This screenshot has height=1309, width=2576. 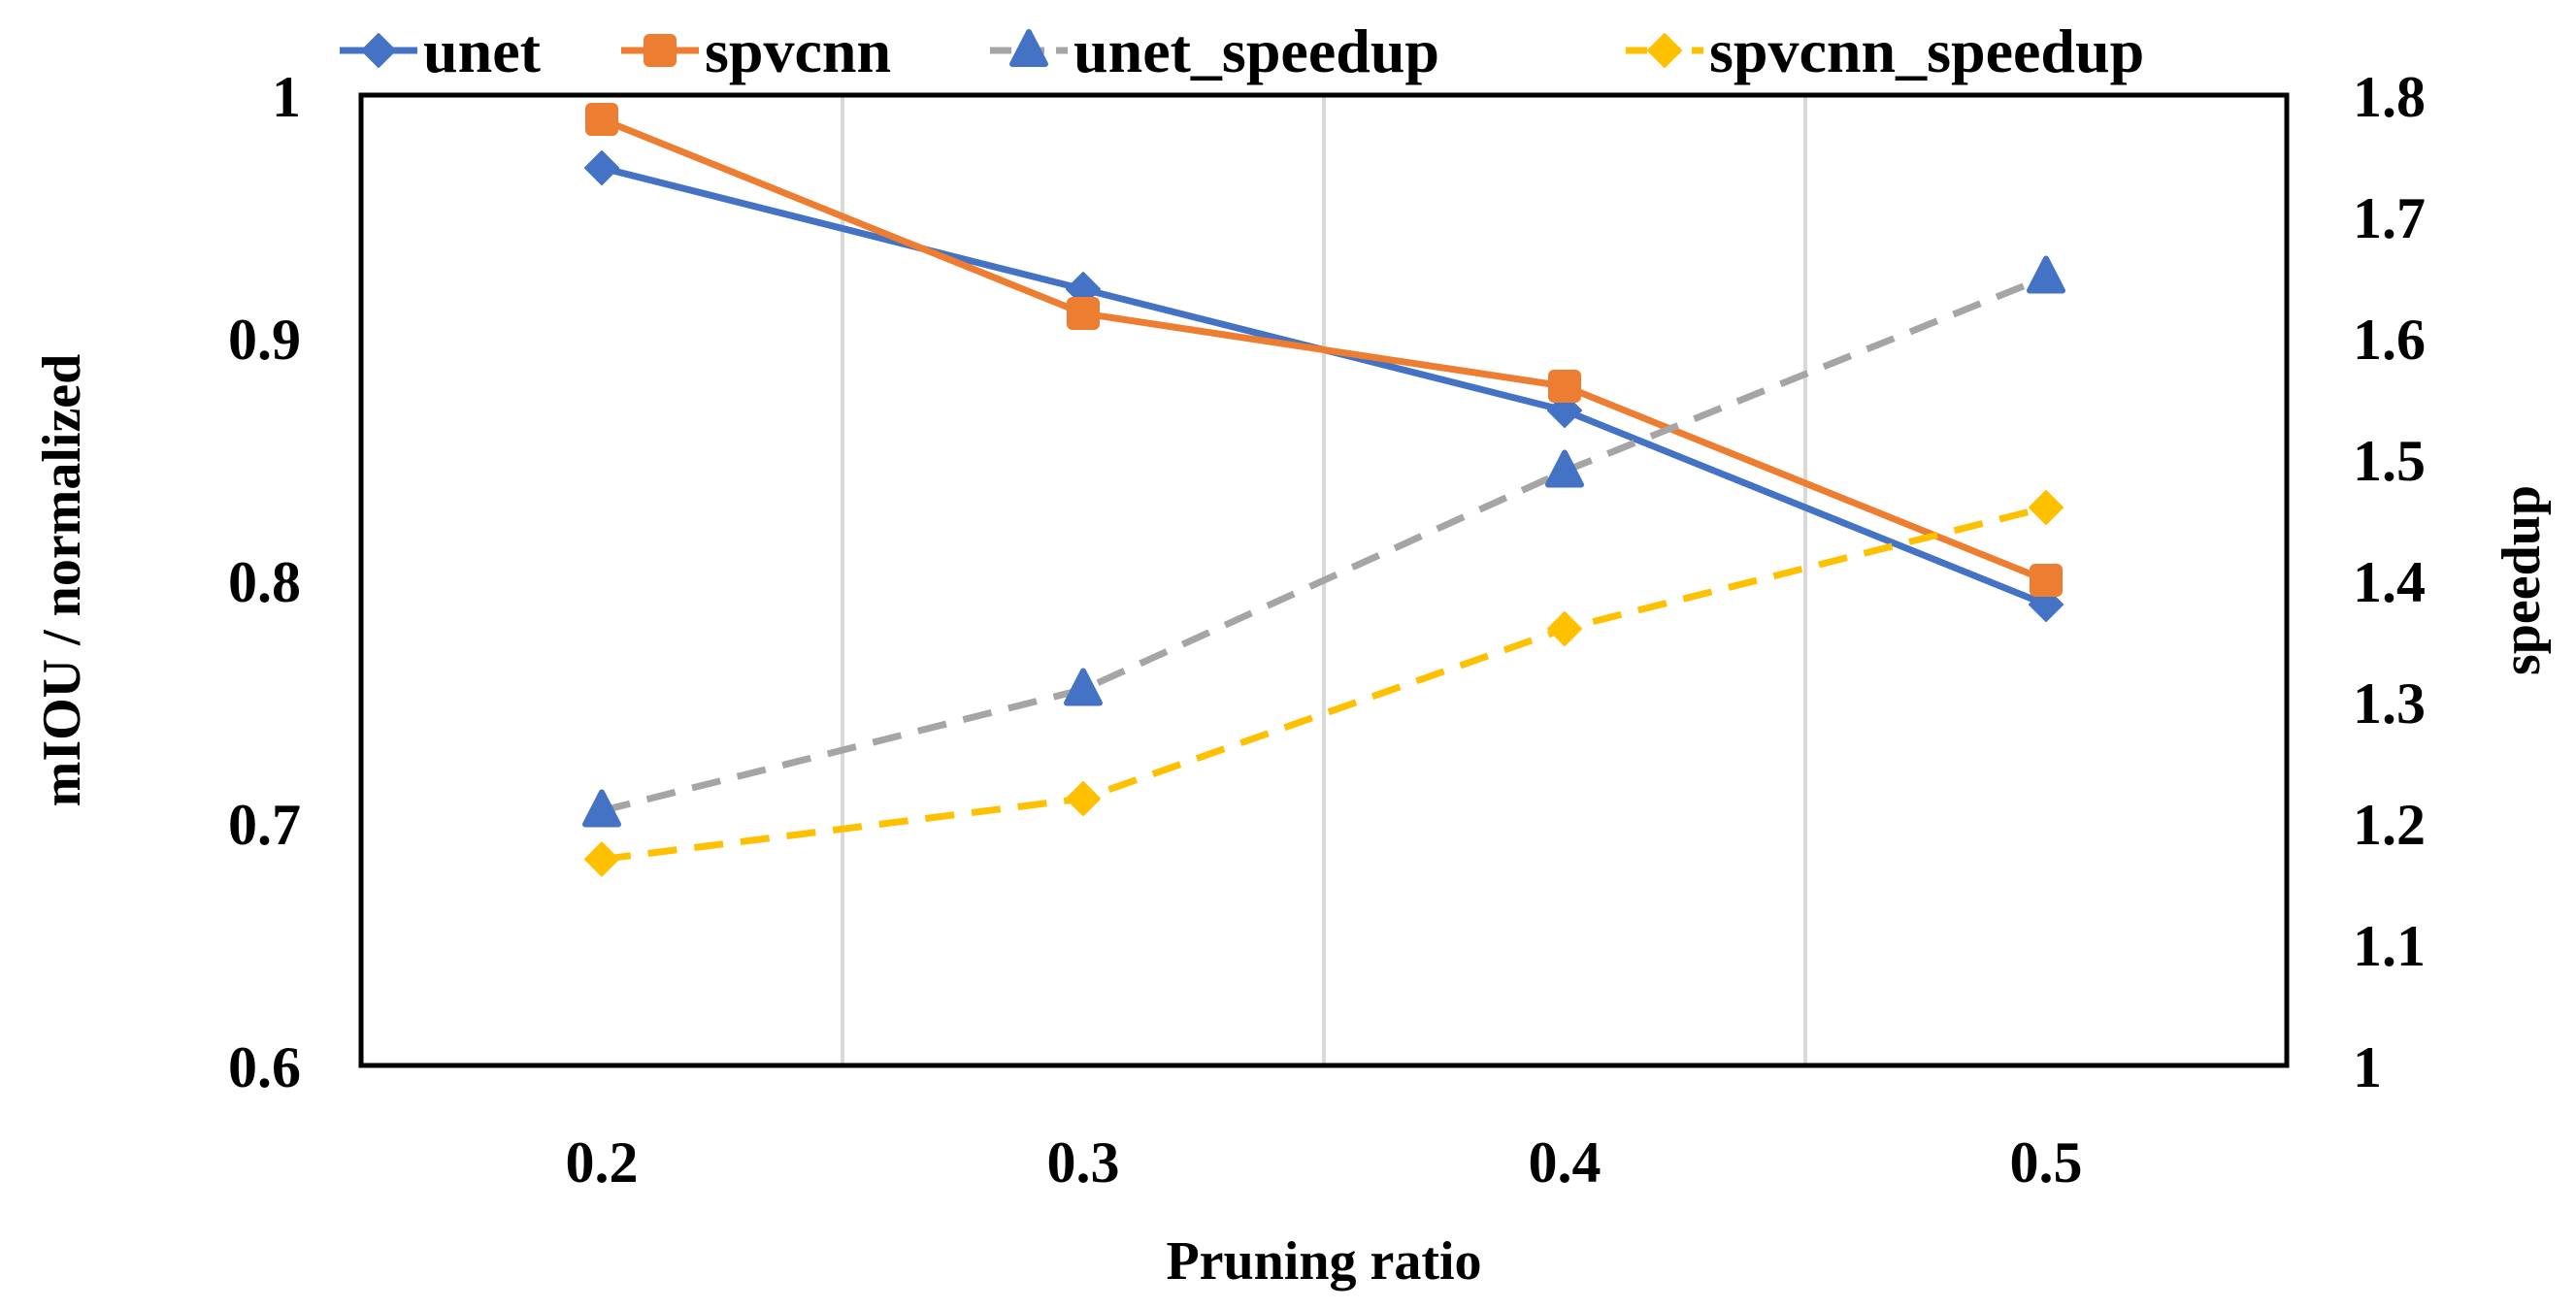 I want to click on legend-label: spvcnn, so click(x=798, y=50).